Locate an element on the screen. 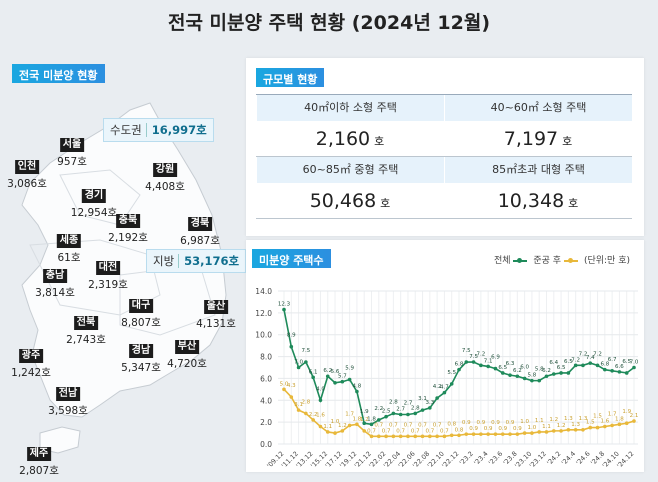 This screenshot has height=482, width=658. legend-completed: 준공 후 is located at coordinates (555, 259).